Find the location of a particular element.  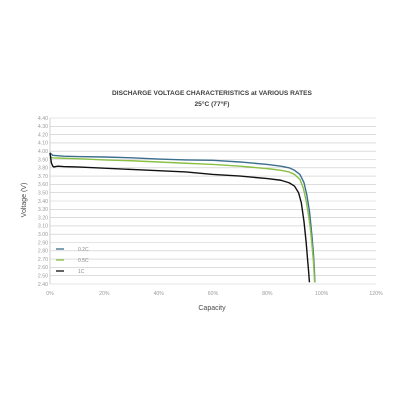

y-tick-label: 2.80 is located at coordinates (43, 252).